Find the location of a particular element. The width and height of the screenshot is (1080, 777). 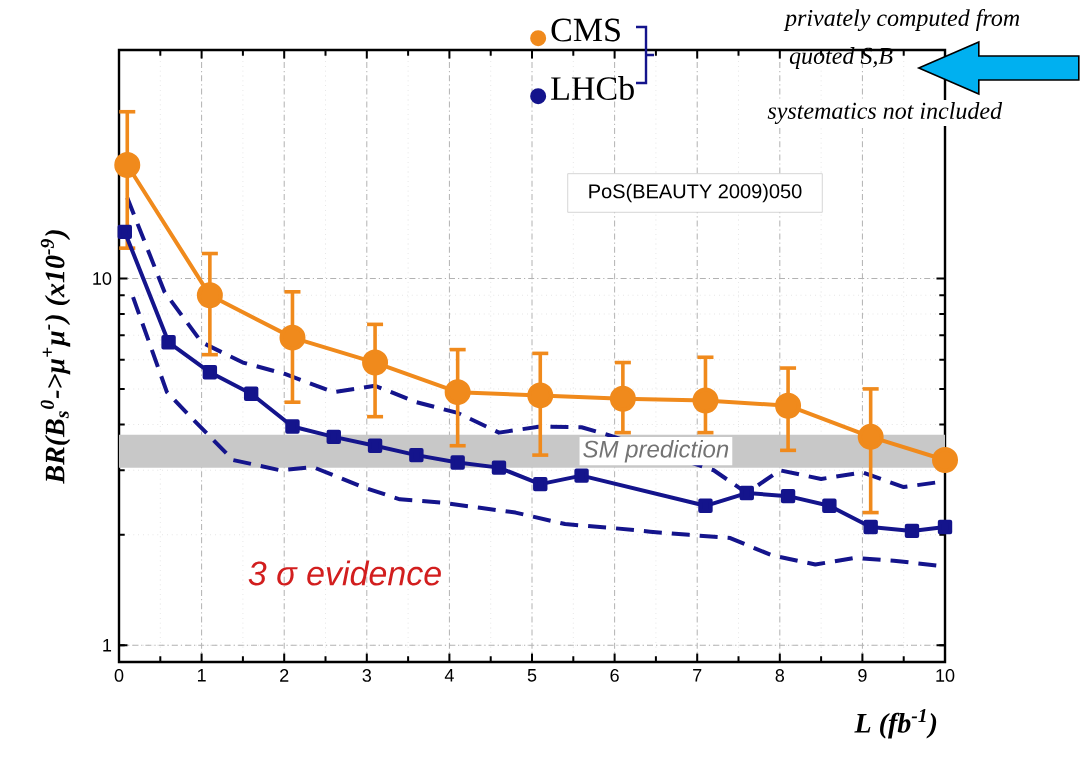

x-tick-label: 3 is located at coordinates (367, 675).